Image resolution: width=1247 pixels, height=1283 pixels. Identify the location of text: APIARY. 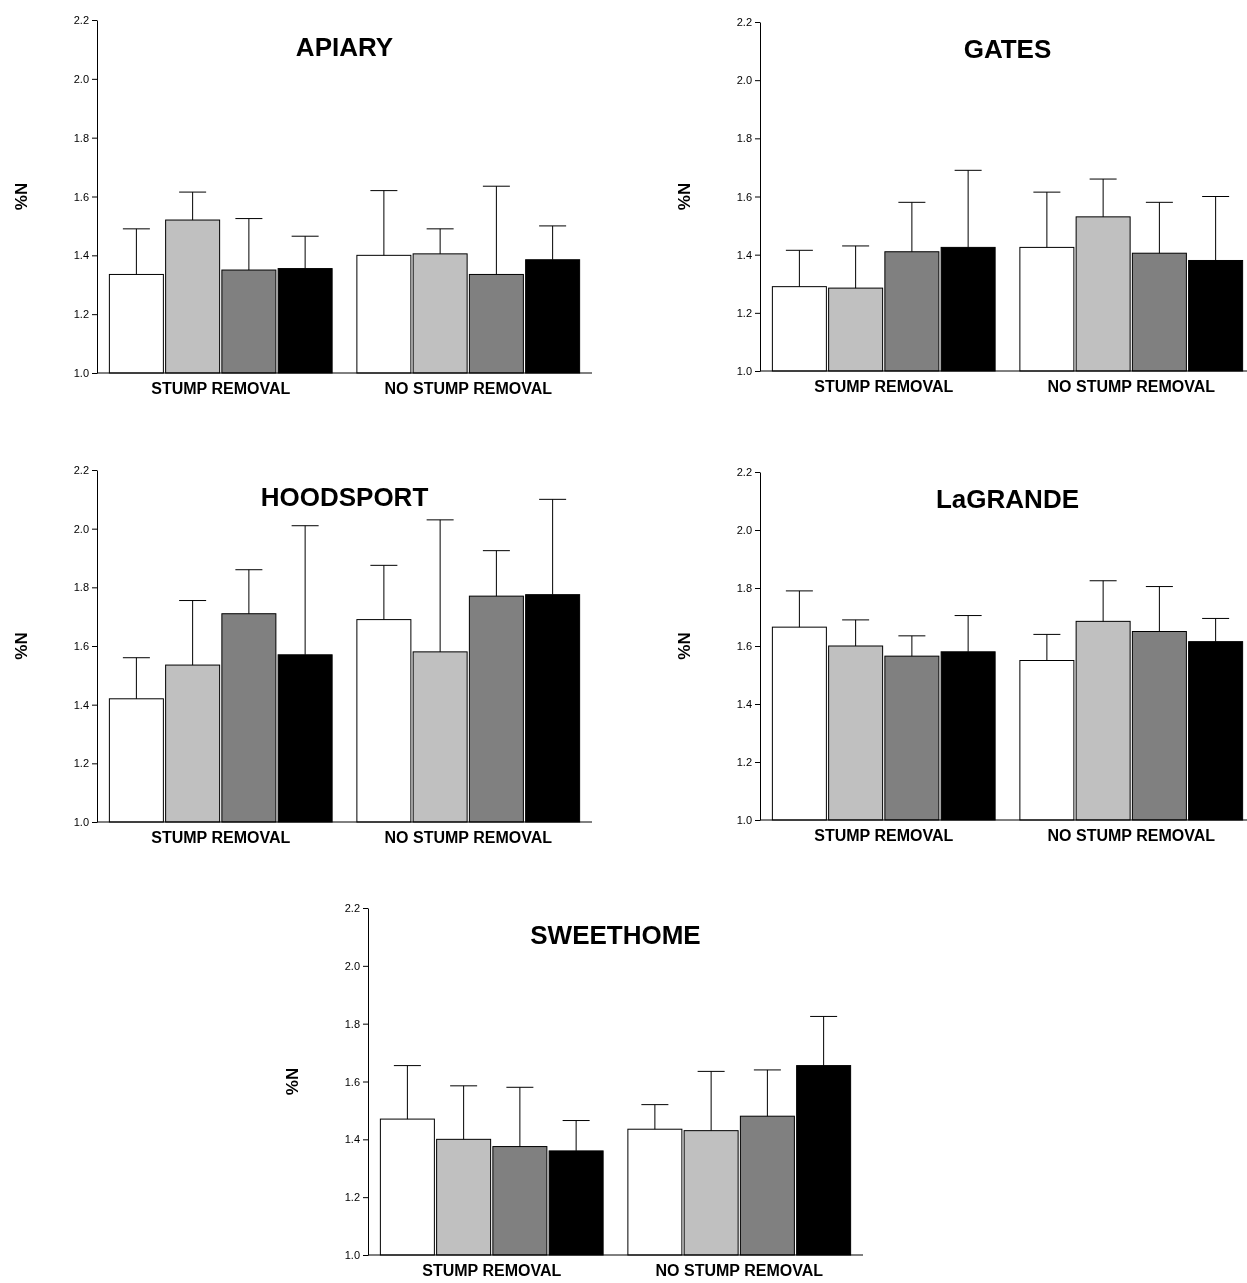
(344, 47).